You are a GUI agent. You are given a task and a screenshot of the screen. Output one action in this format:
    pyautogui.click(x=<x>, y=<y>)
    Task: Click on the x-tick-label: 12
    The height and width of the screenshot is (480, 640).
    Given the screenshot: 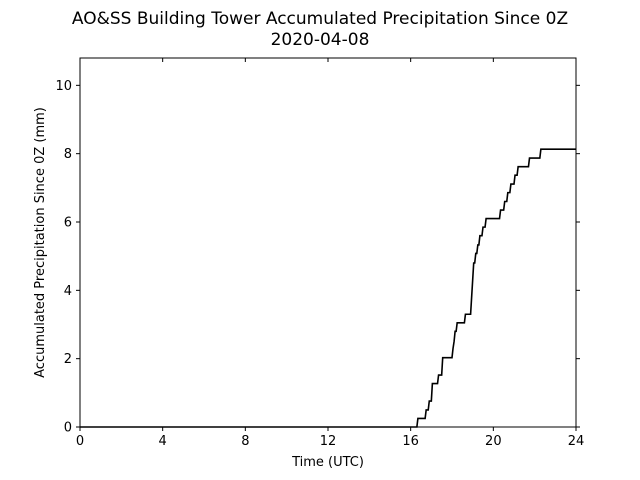 What is the action you would take?
    pyautogui.click(x=328, y=441)
    